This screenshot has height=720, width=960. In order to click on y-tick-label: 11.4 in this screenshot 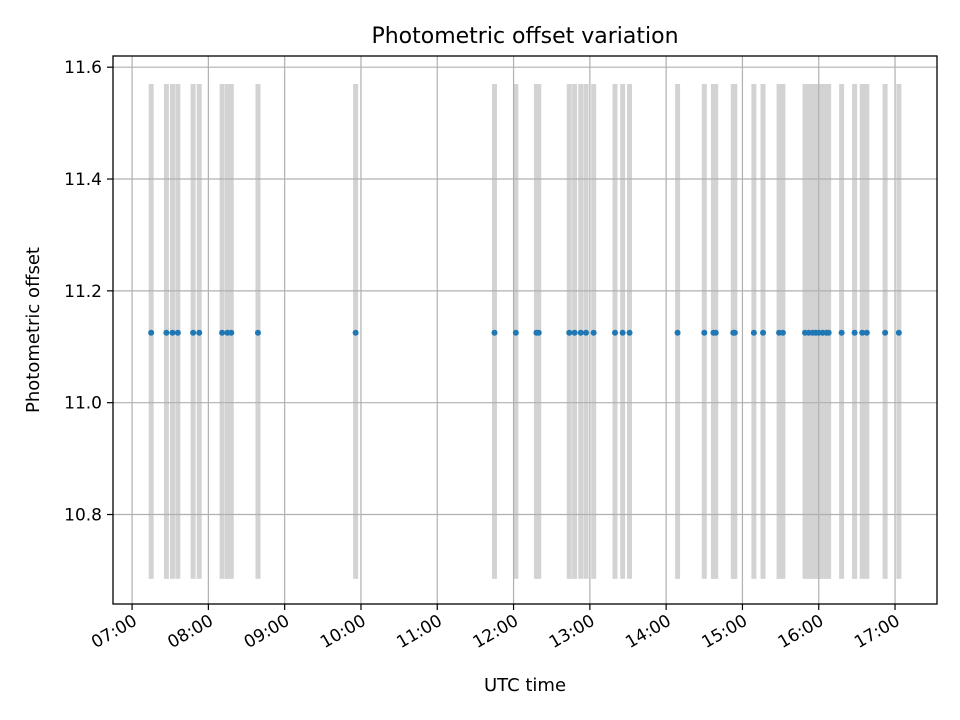, I will do `click(83, 180)`.